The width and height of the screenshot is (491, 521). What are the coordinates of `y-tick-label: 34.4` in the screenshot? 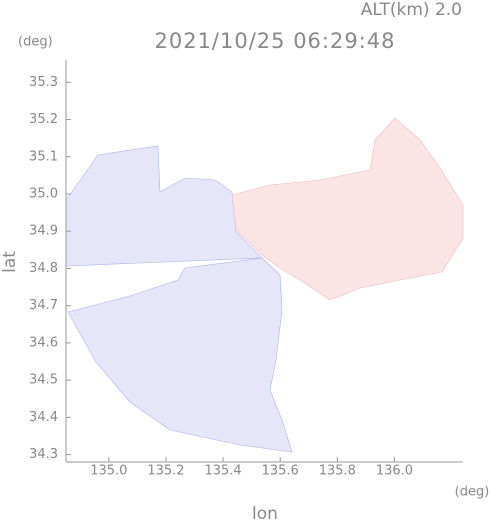 It's located at (43, 417).